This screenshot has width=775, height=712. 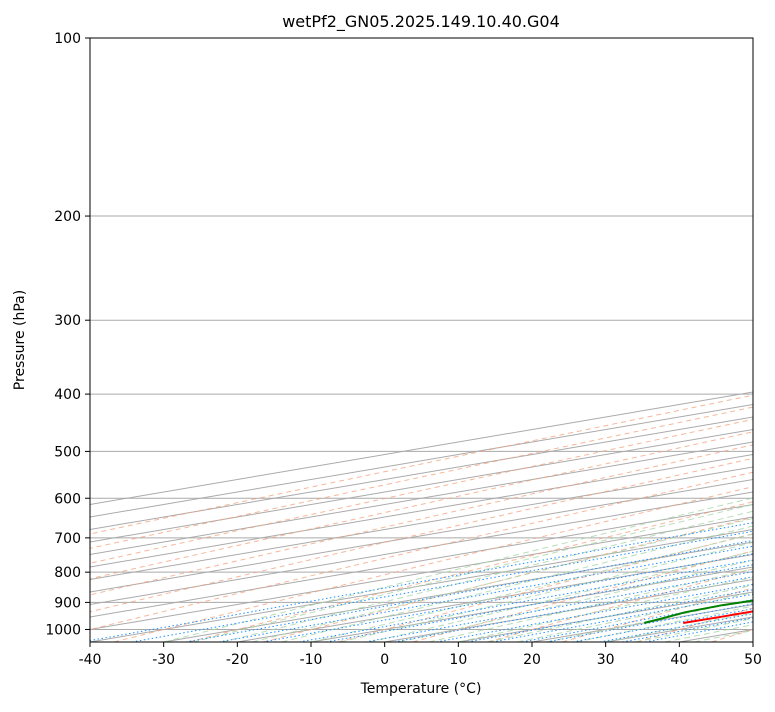 What do you see at coordinates (237, 660) in the screenshot?
I see `x-tick-label: -20` at bounding box center [237, 660].